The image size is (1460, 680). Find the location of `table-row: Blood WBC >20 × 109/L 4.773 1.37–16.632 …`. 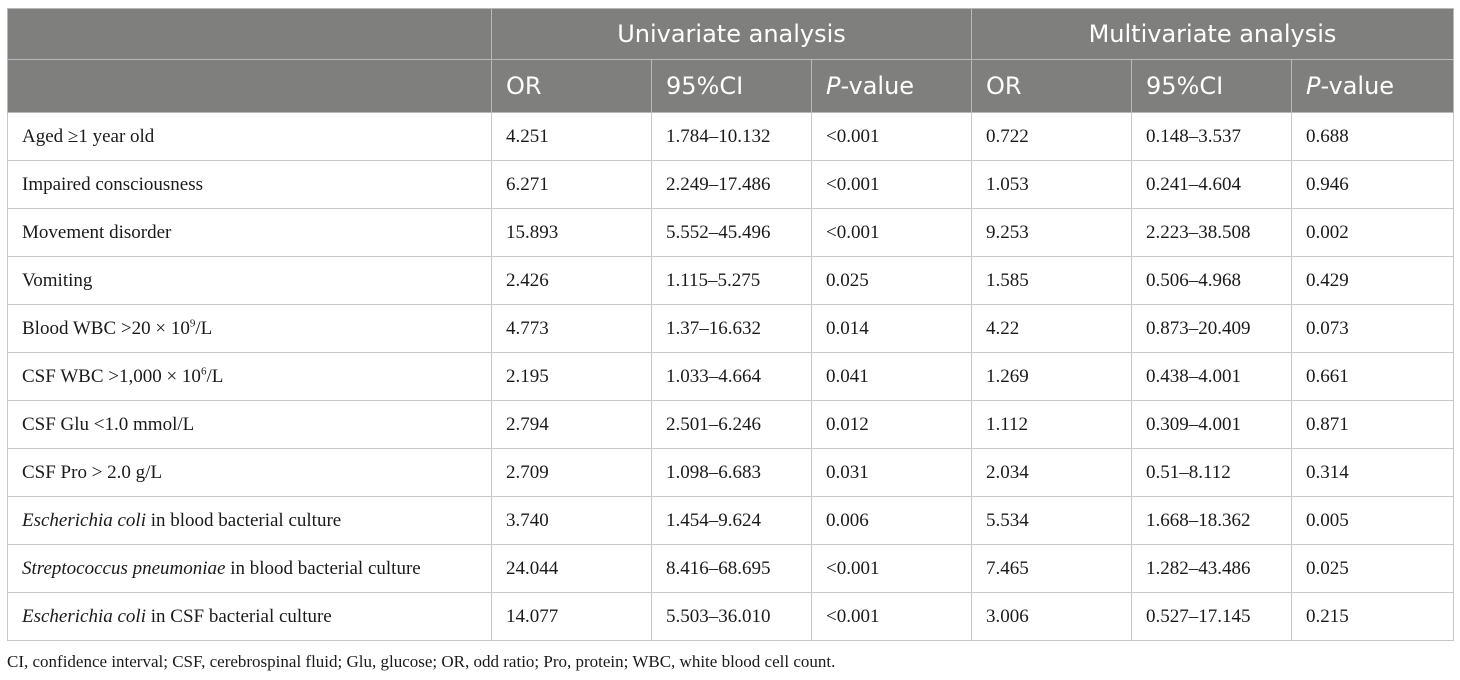

table-row: Blood WBC >20 × 109/L 4.773 1.37–16.632 … is located at coordinates (730, 328).